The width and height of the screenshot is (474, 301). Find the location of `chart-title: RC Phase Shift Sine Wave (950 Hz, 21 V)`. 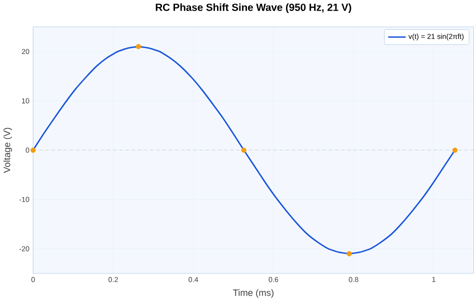

chart-title: RC Phase Shift Sine Wave (950 Hz, 21 V) is located at coordinates (254, 8).